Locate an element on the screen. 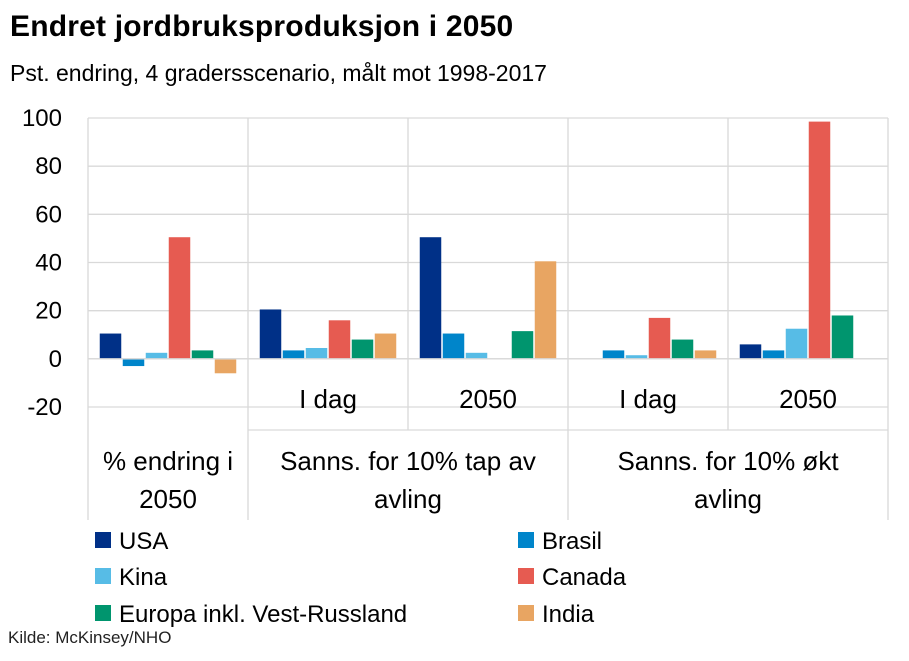 The image size is (909, 661). y-tick-label: 60 is located at coordinates (48, 214).